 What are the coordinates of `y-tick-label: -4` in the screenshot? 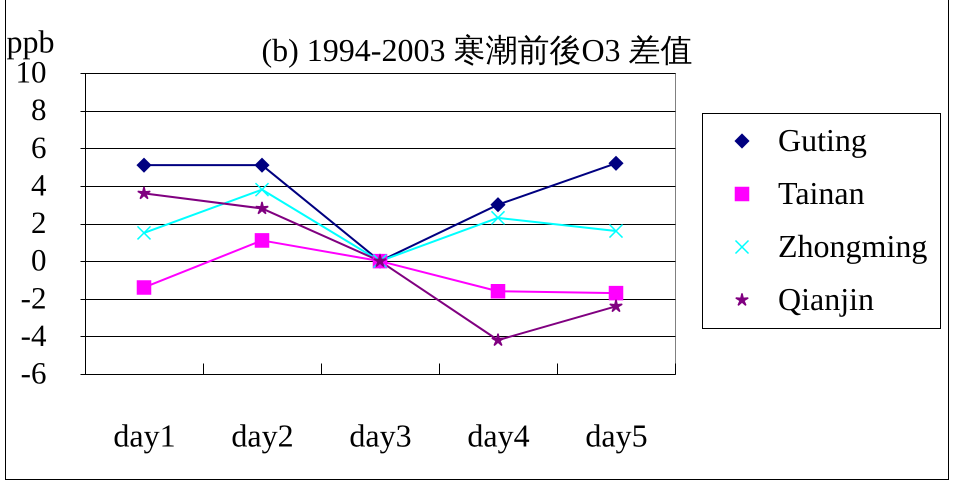 It's located at (33, 335).